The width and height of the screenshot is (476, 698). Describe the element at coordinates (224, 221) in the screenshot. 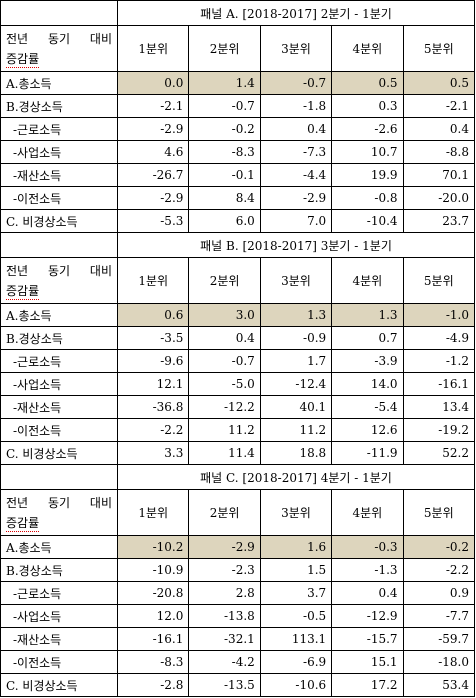

I see `value-cell: 6.0` at that location.